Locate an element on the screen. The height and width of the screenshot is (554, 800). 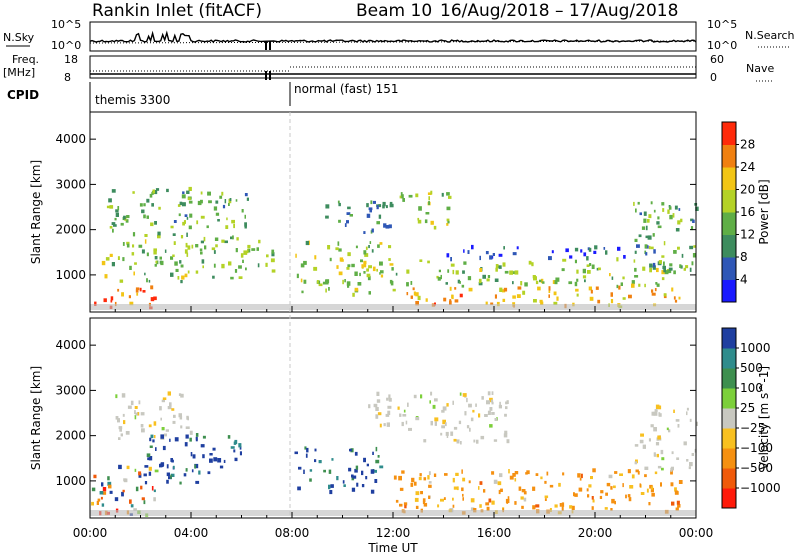
nsearch-tick-top: 10^5 is located at coordinates (722, 24).